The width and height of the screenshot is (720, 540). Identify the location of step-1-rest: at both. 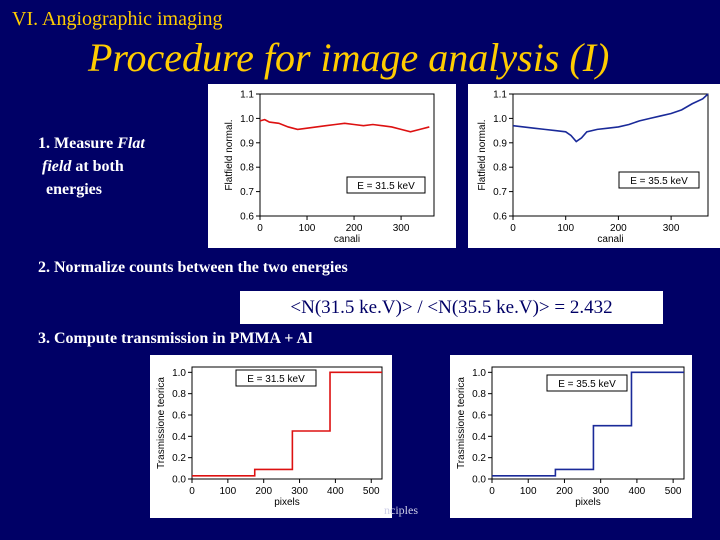
(97, 166).